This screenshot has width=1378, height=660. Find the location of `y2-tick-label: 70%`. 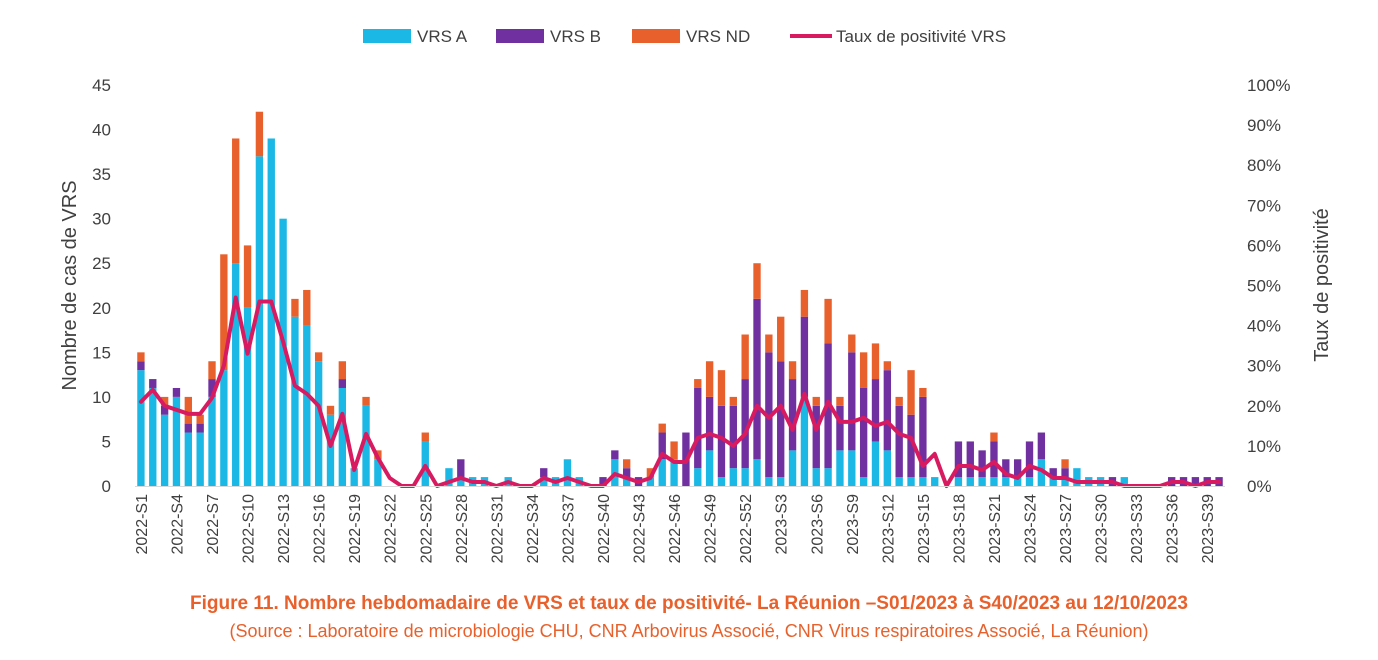

y2-tick-label: 70% is located at coordinates (1264, 205).